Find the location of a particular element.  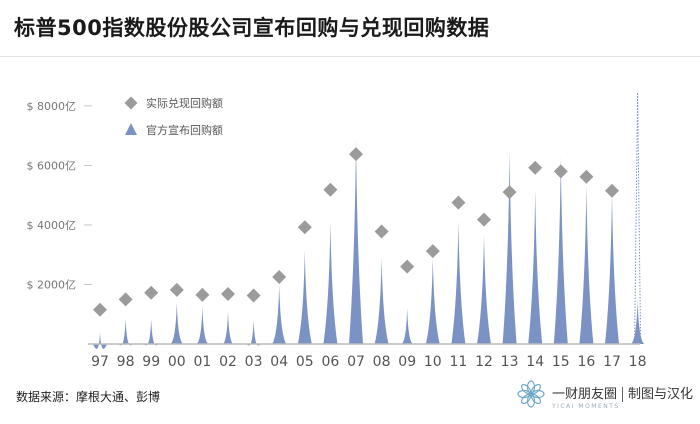

x-tick-label: 10 is located at coordinates (433, 362).